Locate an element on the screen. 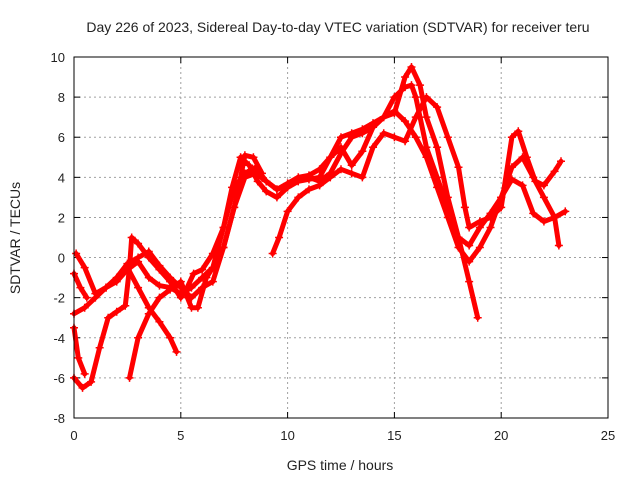 This screenshot has width=640, height=480. y-tick-label: -8 is located at coordinates (59, 418).